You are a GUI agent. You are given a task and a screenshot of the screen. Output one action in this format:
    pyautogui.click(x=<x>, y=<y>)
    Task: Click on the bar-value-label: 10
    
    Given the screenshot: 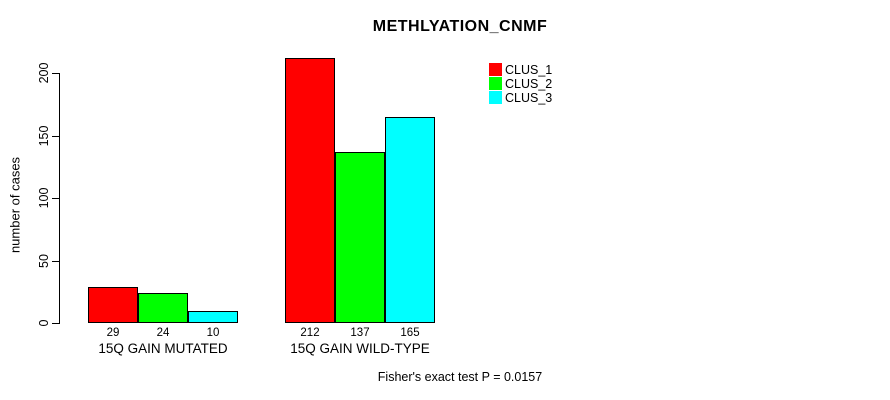 What is the action you would take?
    pyautogui.click(x=213, y=333)
    